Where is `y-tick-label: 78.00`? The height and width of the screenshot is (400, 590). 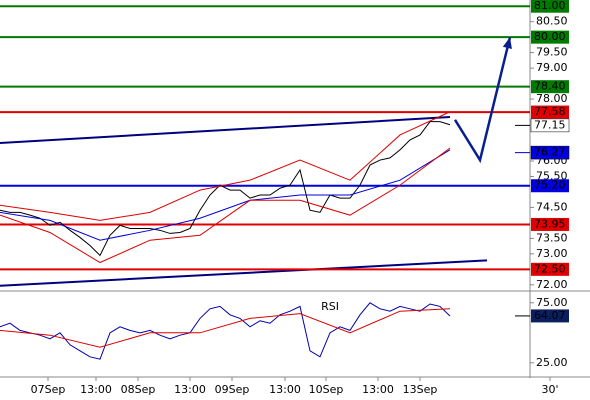 y-tick-label: 78.00 is located at coordinates (552, 98).